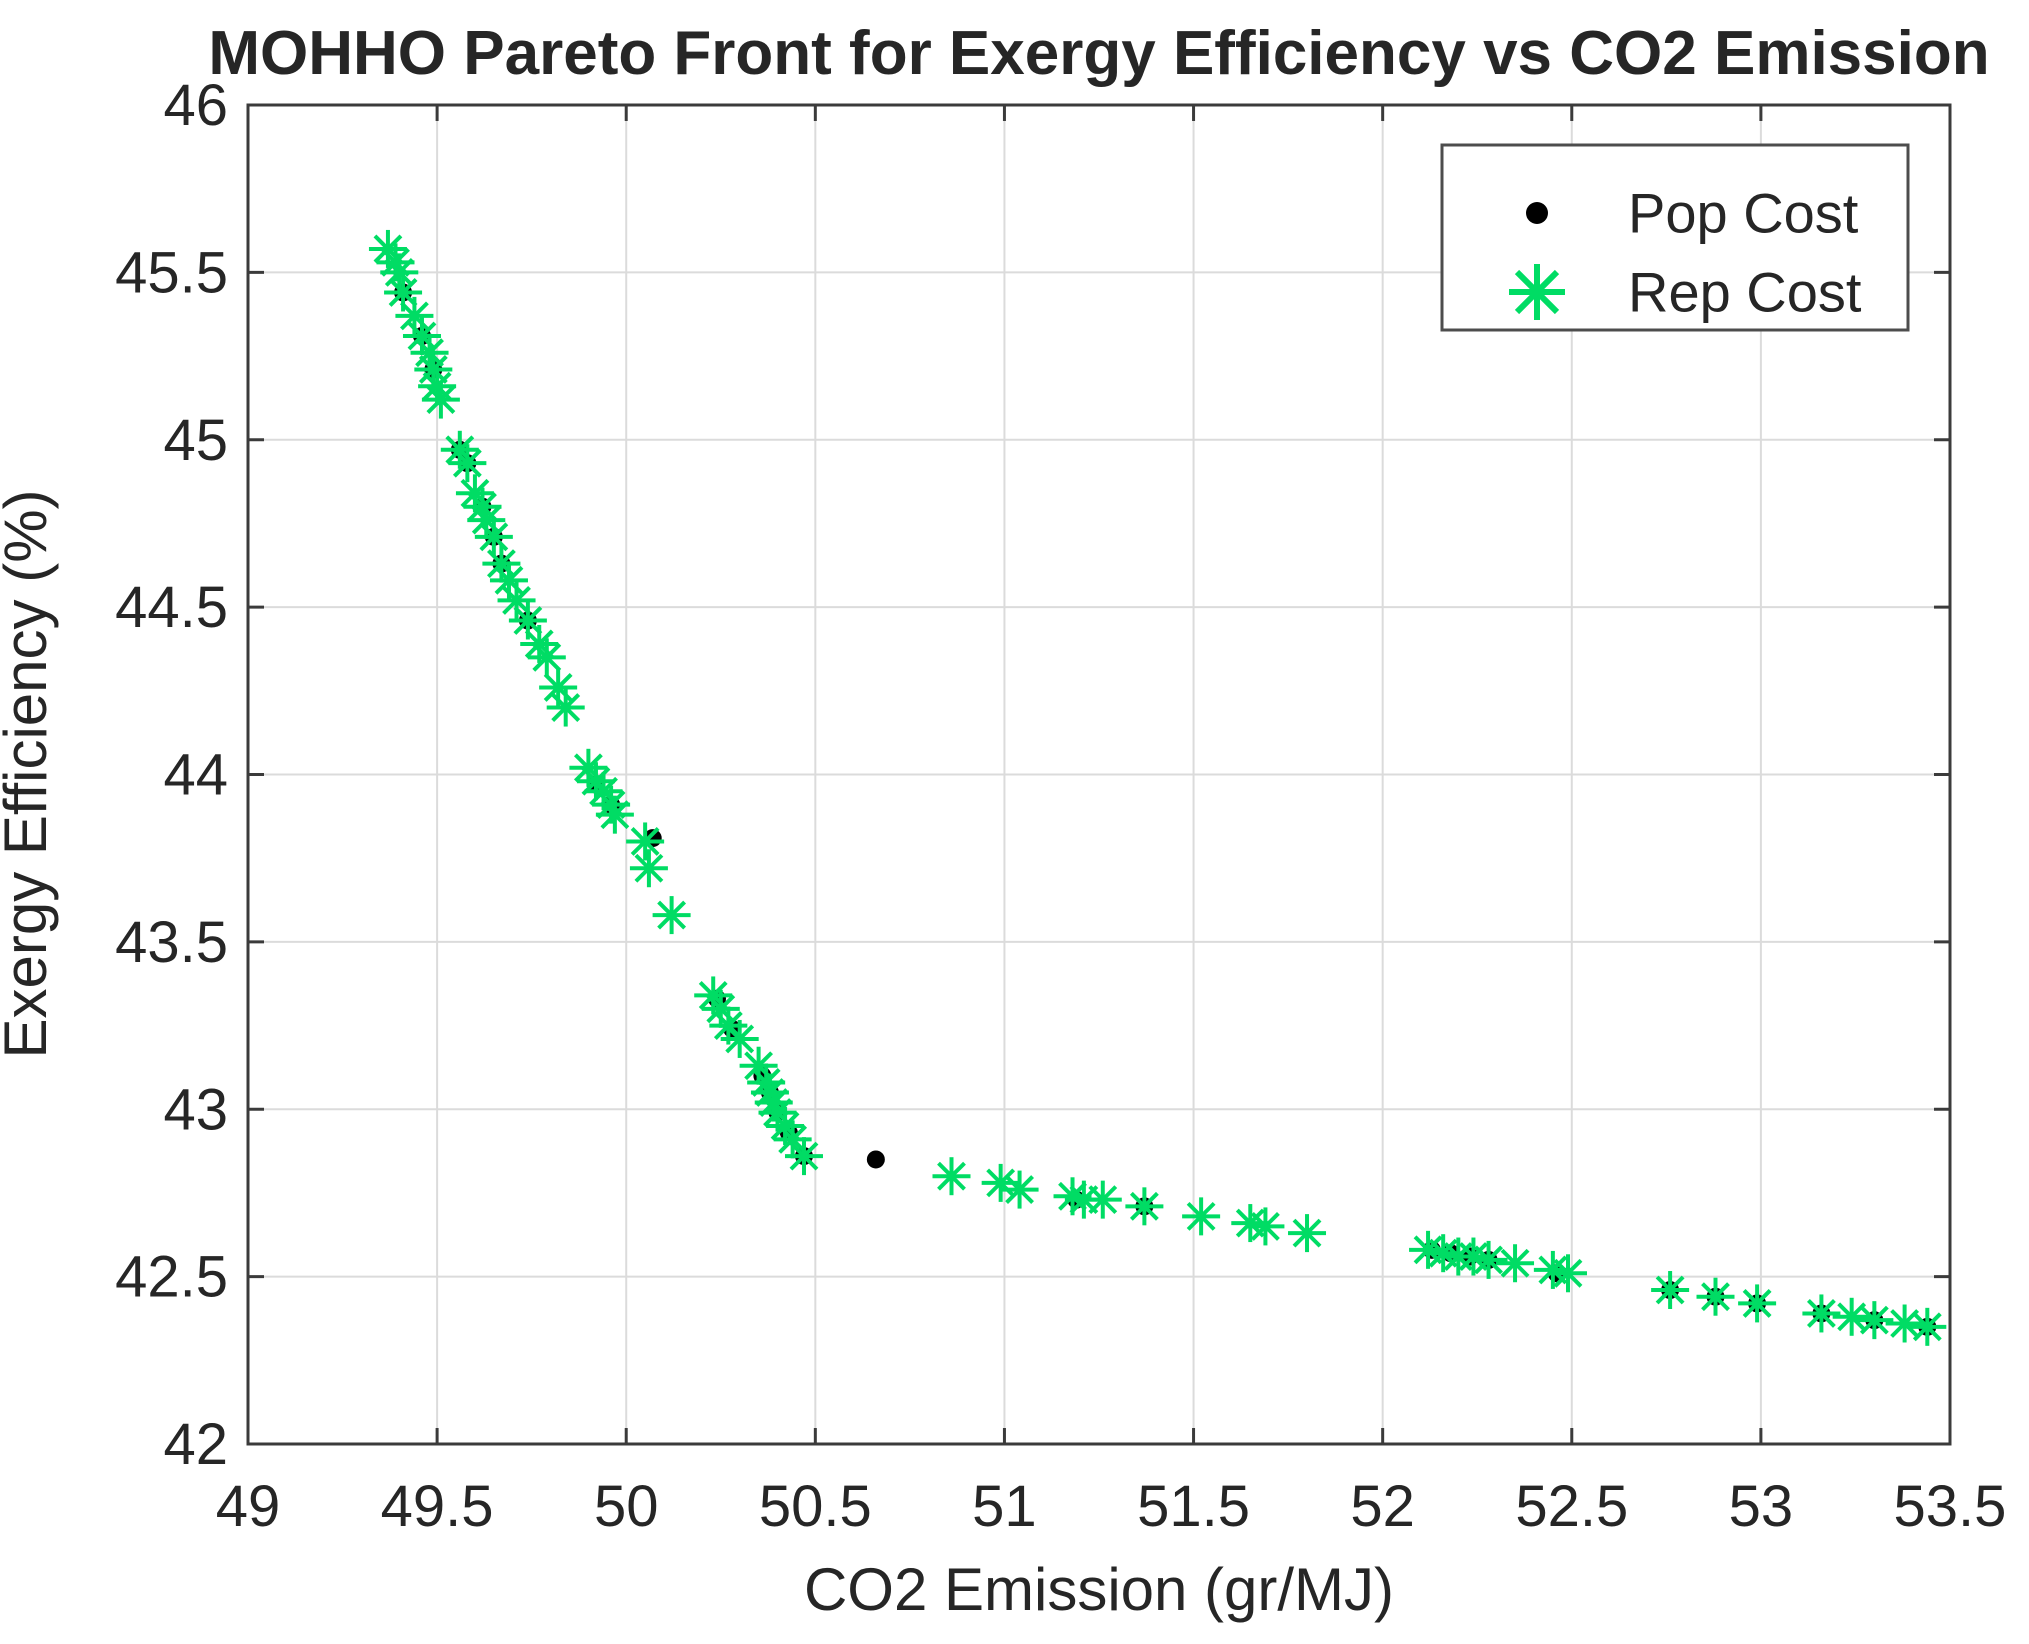 The width and height of the screenshot is (2029, 1644). I want to click on x-tick-label: 53.5, so click(1950, 1506).